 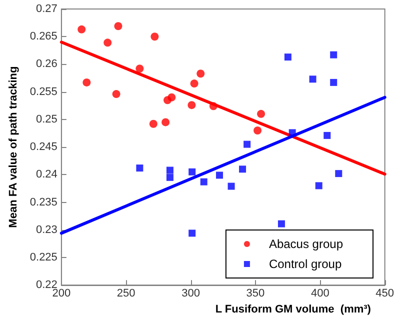 I want to click on x-axis-title: L Fusiform GM volume (mm³), so click(x=293, y=310).